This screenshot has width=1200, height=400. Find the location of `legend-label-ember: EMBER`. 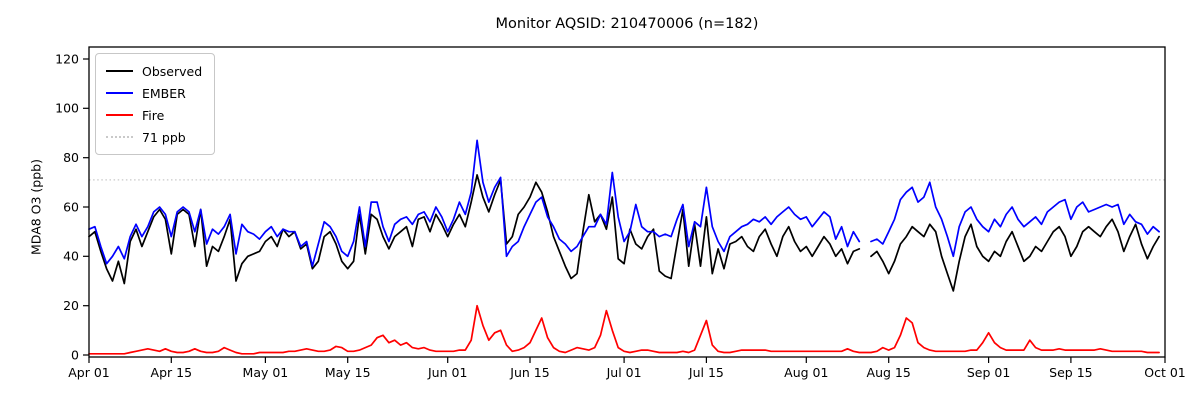

legend-label-ember: EMBER is located at coordinates (164, 93).